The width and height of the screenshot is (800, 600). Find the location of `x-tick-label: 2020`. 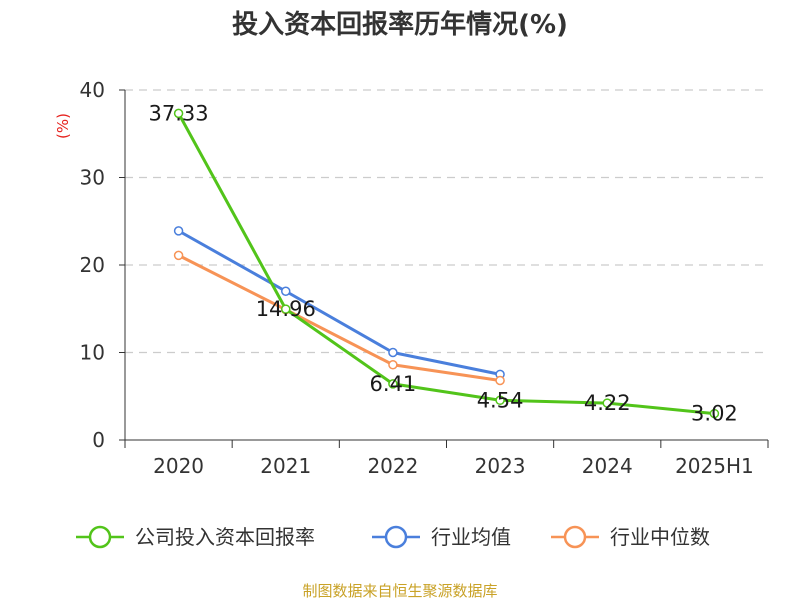

x-tick-label: 2020 is located at coordinates (178, 466).